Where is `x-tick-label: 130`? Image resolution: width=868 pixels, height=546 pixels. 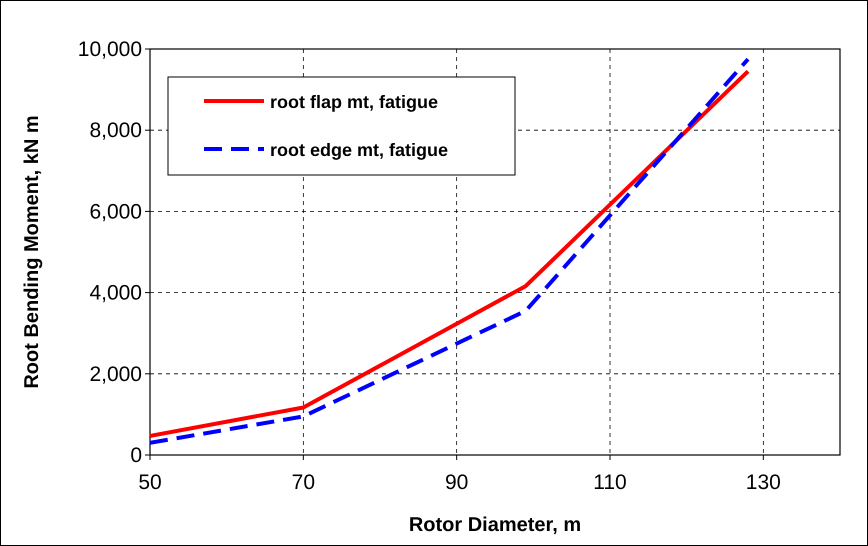
x-tick-label: 130 is located at coordinates (763, 482).